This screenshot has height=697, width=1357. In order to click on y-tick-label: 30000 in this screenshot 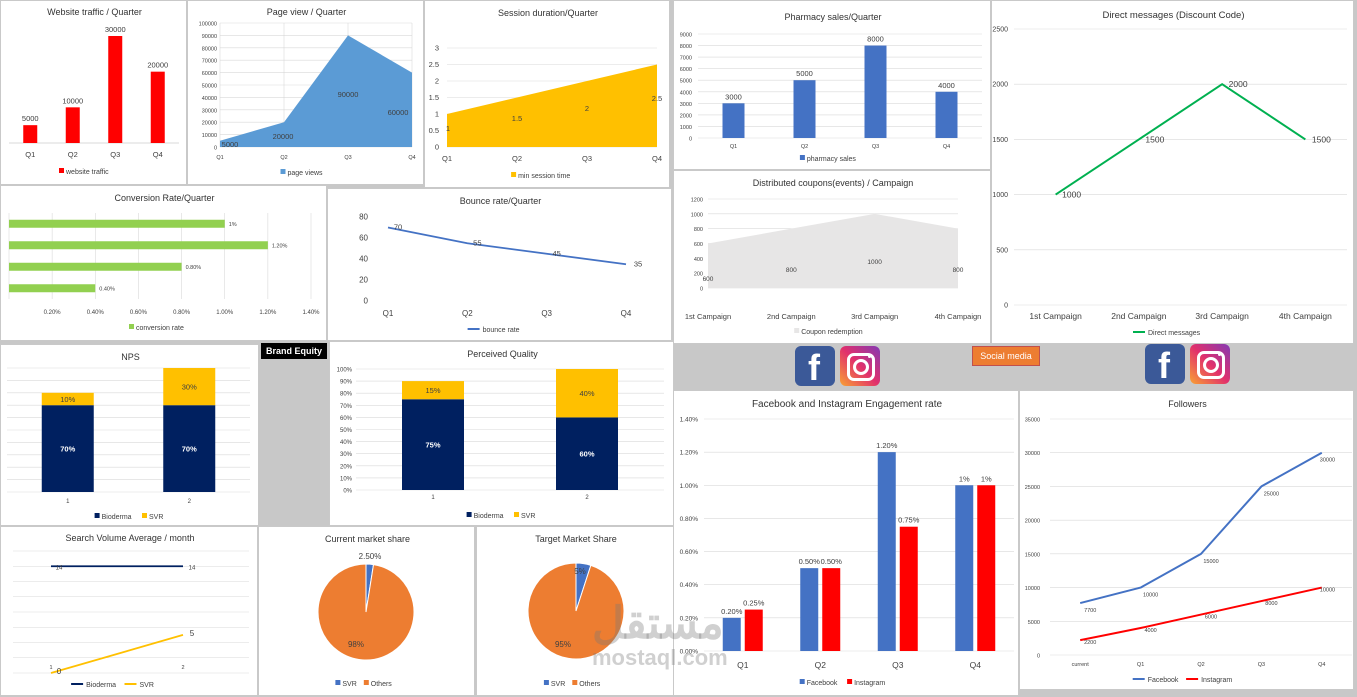, I will do `click(1032, 454)`.